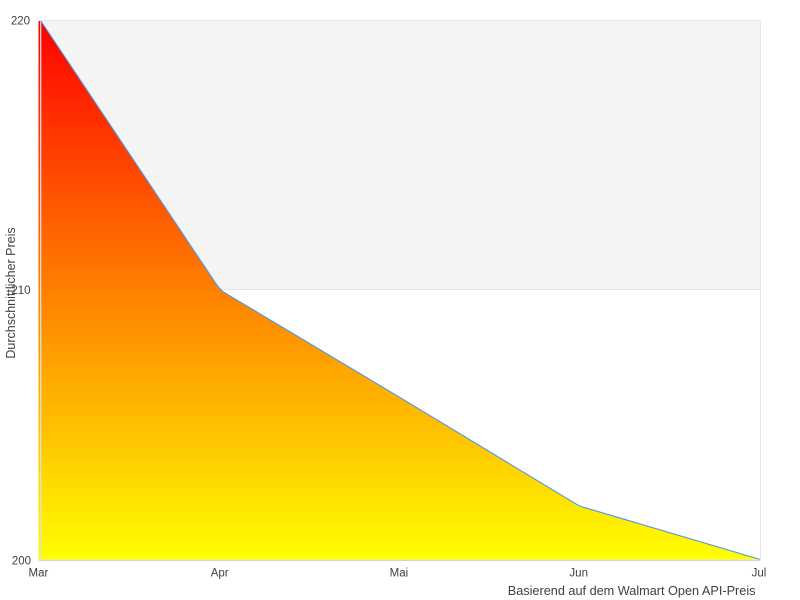  What do you see at coordinates (399, 574) in the screenshot?
I see `svg-text: Mai` at bounding box center [399, 574].